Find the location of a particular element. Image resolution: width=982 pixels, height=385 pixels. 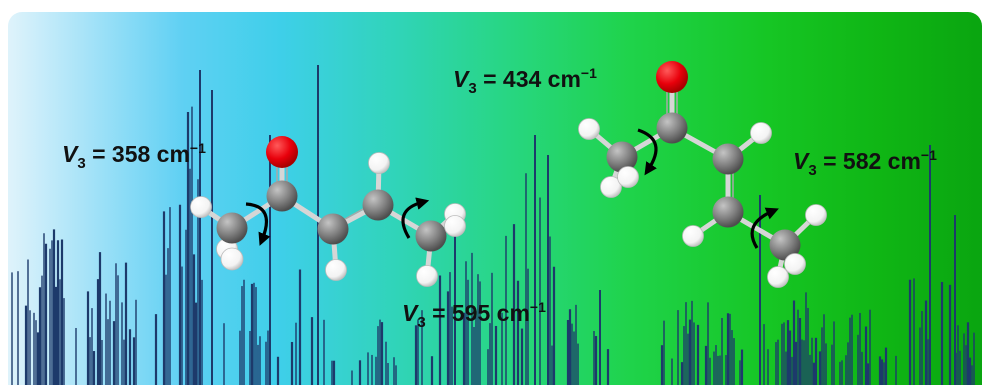

barrier-label-582: V3 = 582 cm−1 is located at coordinates (865, 163).